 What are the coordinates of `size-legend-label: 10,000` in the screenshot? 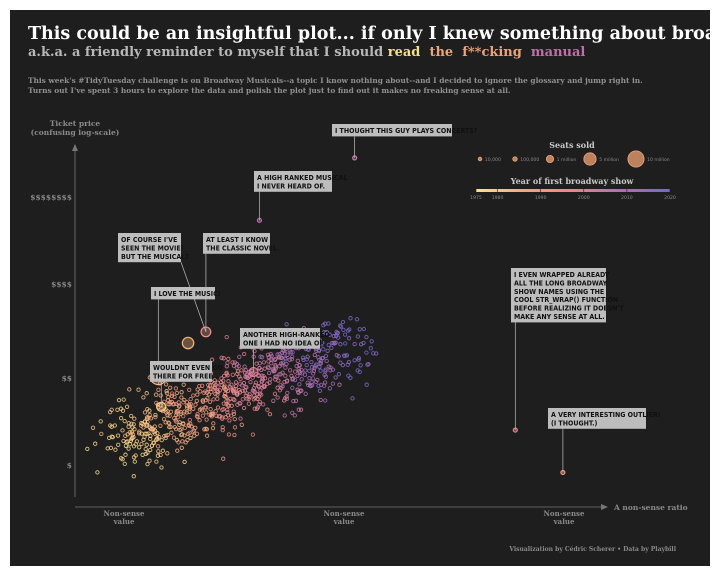 It's located at (493, 160).